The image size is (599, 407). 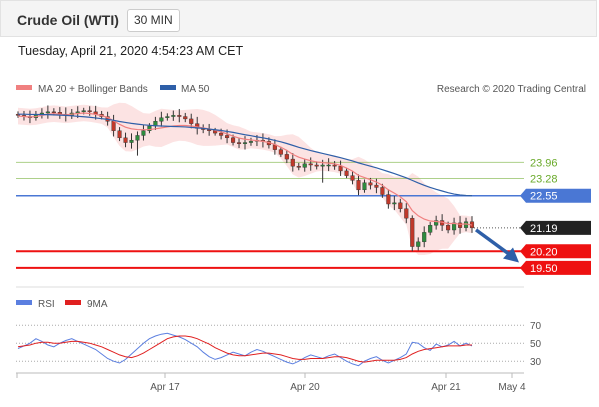 I want to click on legend-ma20-swatch, so click(x=24, y=87).